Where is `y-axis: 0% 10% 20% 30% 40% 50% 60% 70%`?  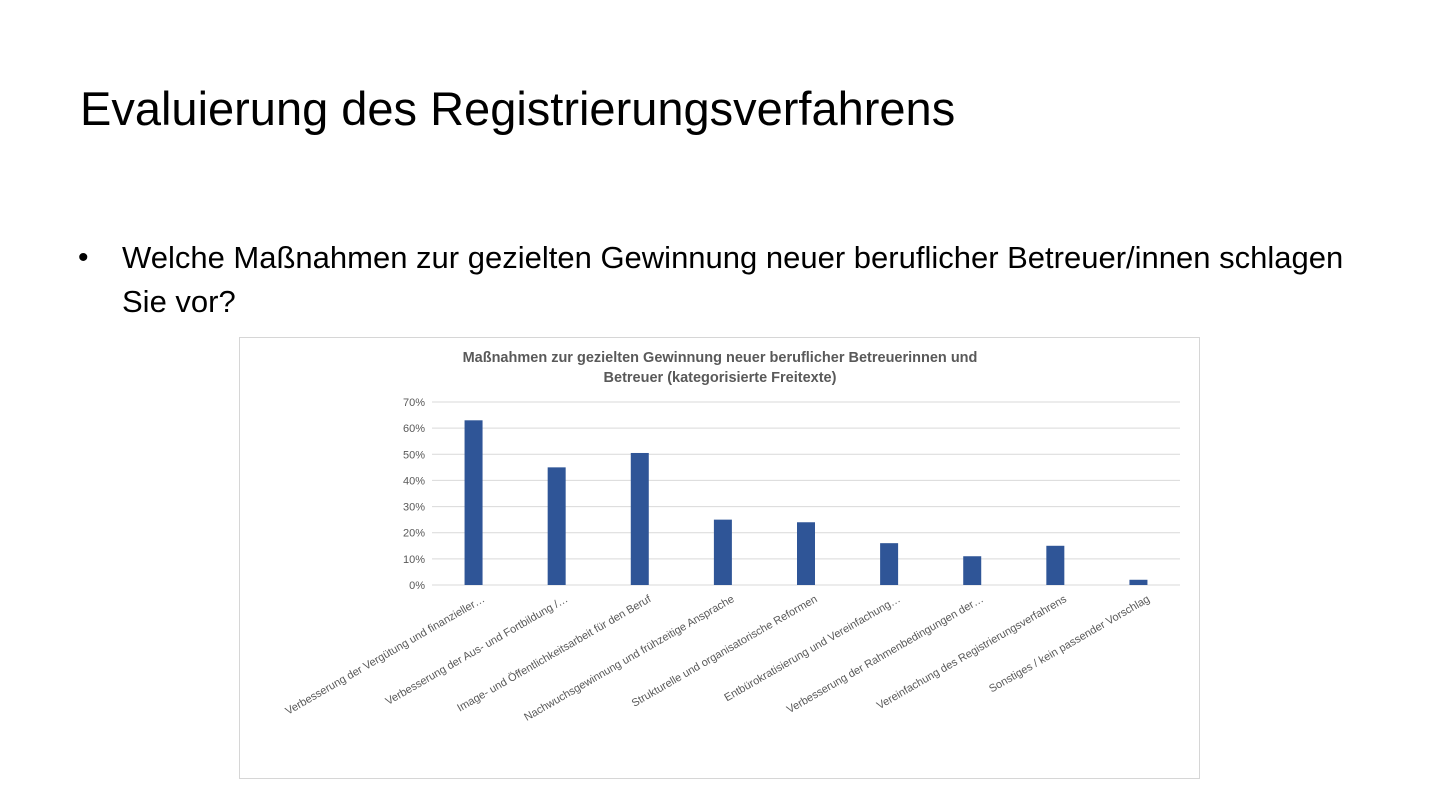
y-axis: 0% 10% 20% 30% 40% 50% 60% 70% is located at coordinates (414, 494).